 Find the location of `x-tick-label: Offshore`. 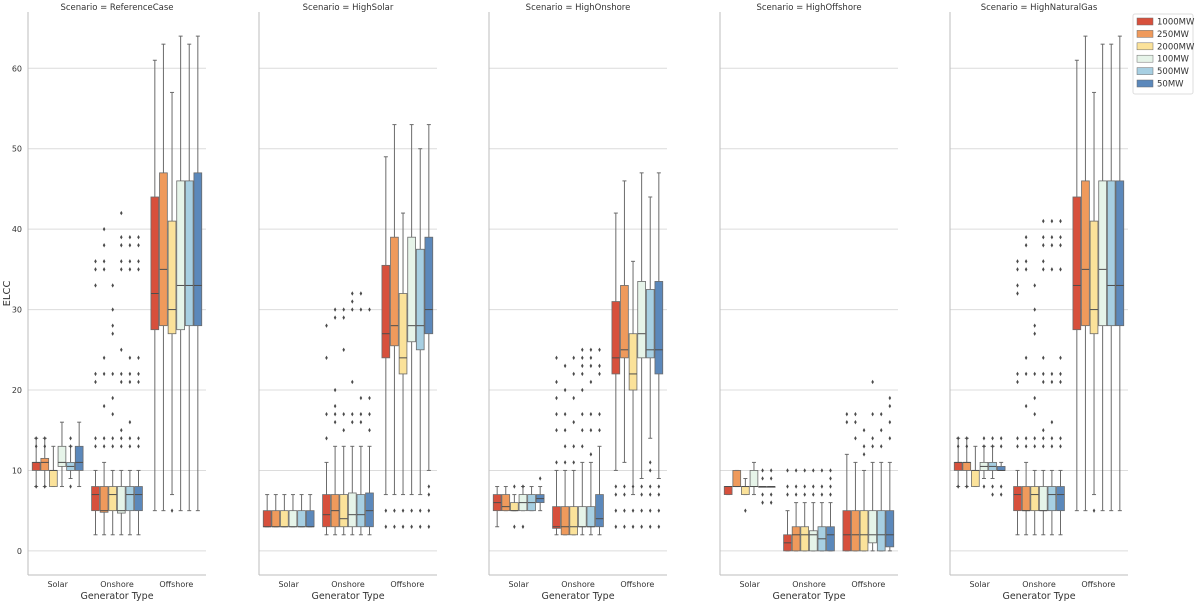

x-tick-label: Offshore is located at coordinates (407, 584).